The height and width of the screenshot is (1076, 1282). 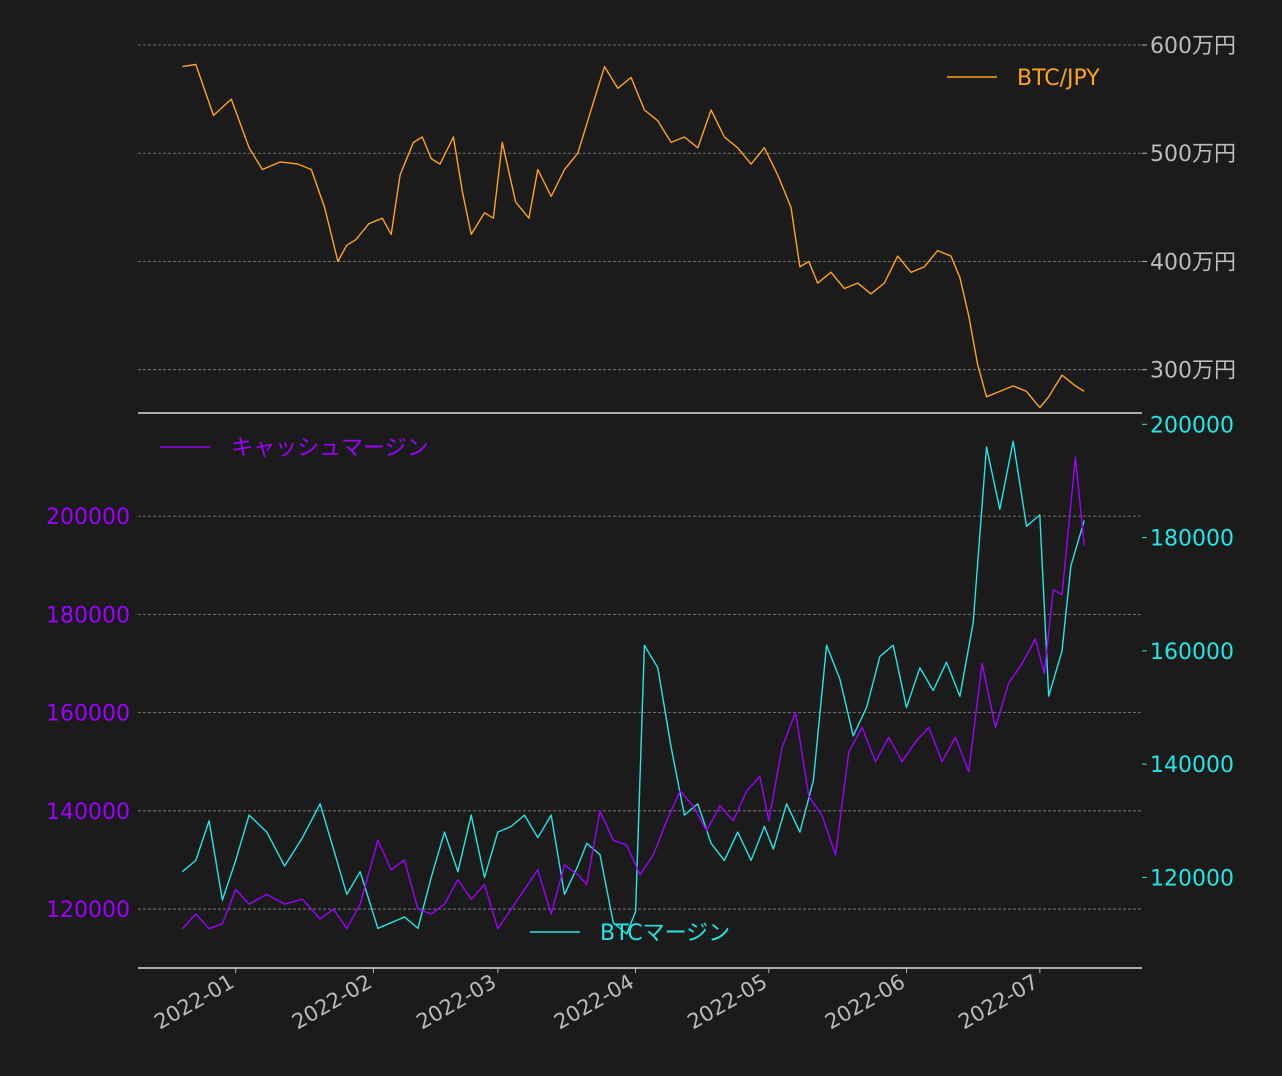 I want to click on legend-label-btc-jpy: BTC/JPY, so click(x=1058, y=78).